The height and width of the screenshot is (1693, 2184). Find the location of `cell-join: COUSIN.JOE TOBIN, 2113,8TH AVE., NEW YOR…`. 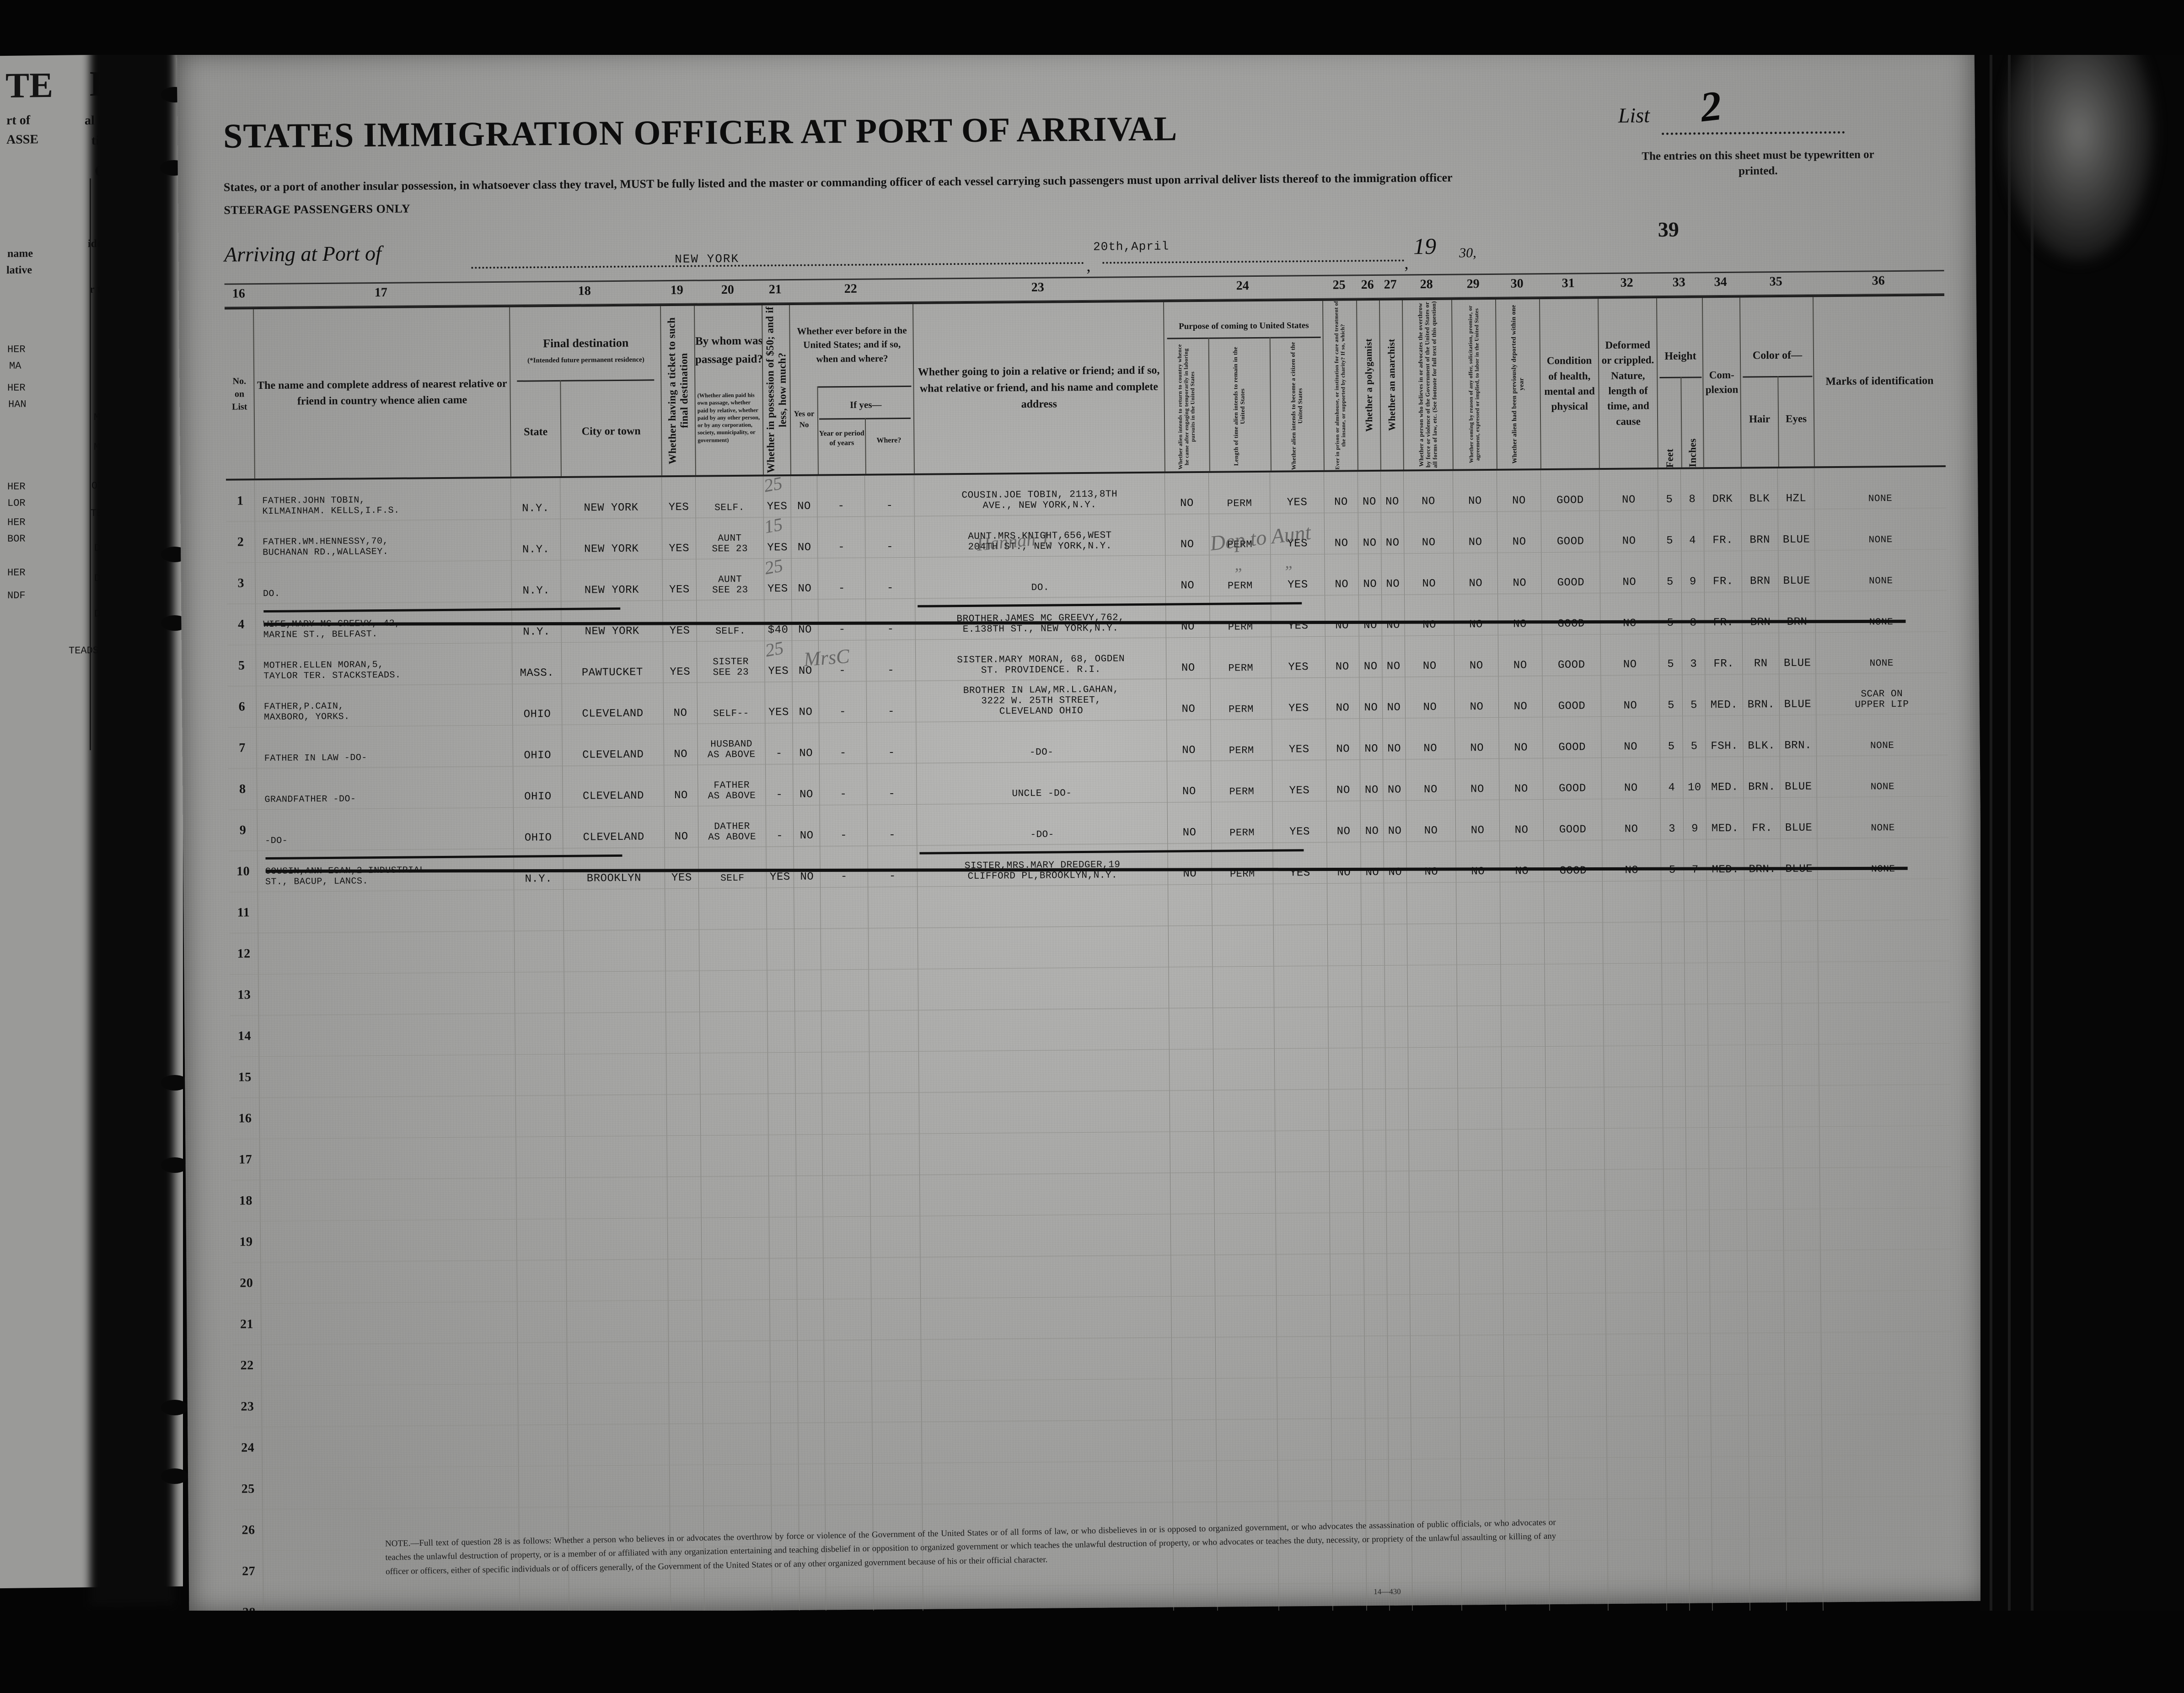

cell-join: COUSIN.JOE TOBIN, 2113,8TH AVE., NEW YOR… is located at coordinates (1039, 494).